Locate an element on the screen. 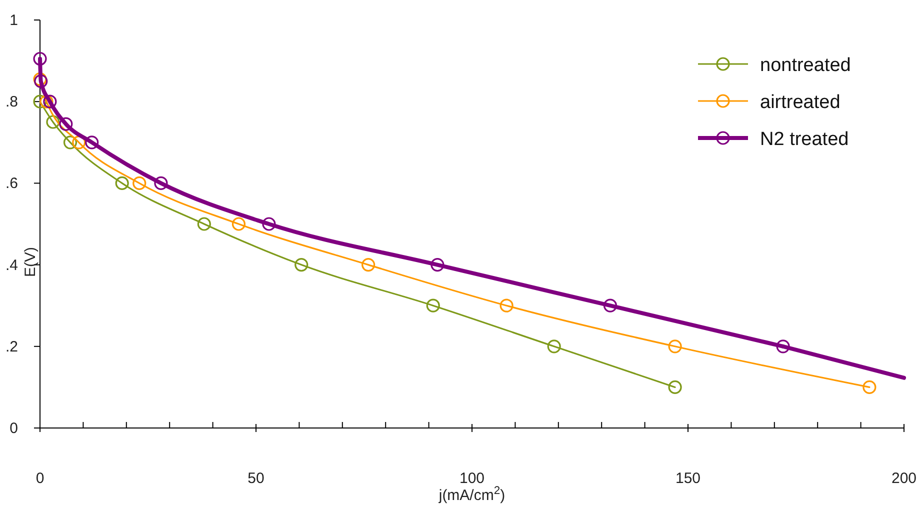 The image size is (924, 506). y-tick-label: .4 is located at coordinates (11, 265).